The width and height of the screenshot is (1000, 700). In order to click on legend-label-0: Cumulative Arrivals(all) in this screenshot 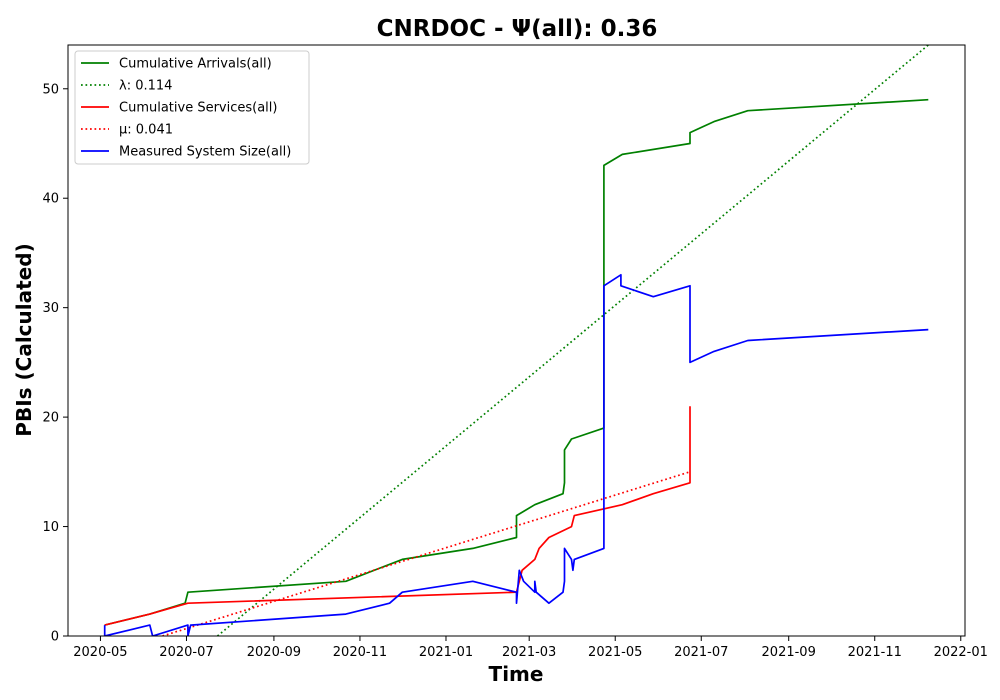, I will do `click(195, 64)`.